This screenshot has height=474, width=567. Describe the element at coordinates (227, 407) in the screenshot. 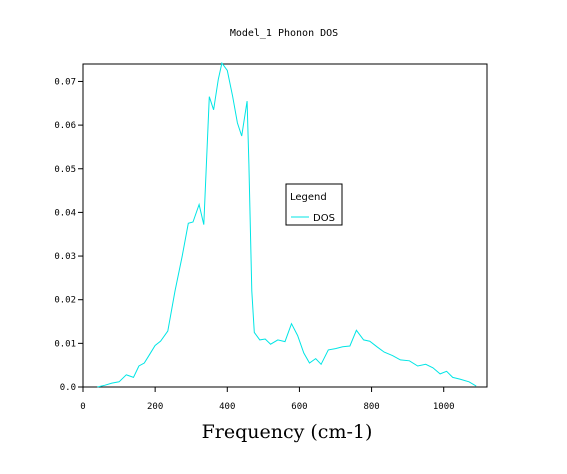

I see `x-tick-label: 400` at that location.